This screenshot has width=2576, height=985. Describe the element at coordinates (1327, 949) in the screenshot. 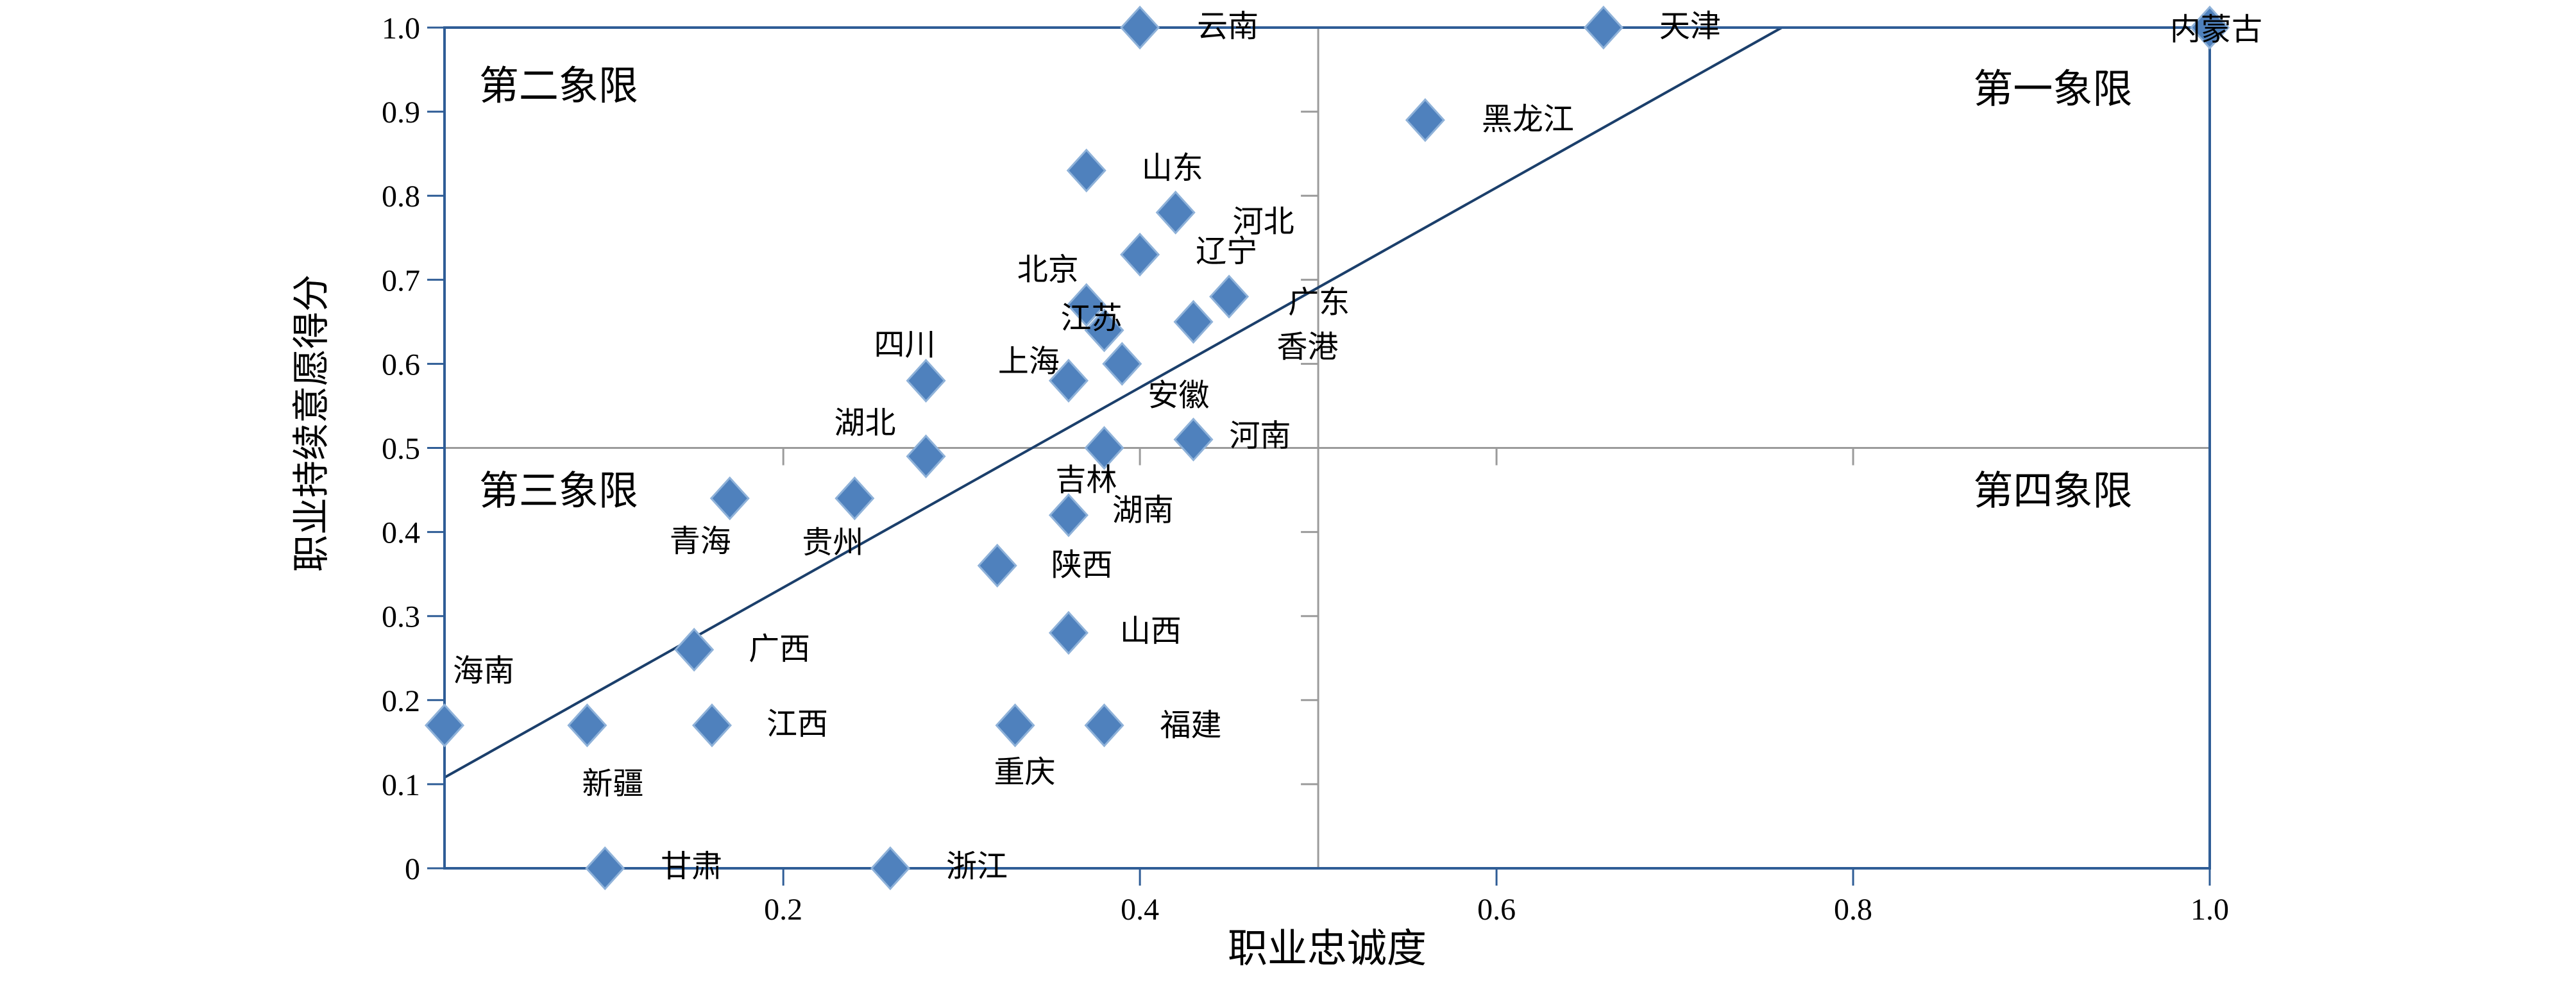

I see `x-axis-title: 职业忠诚度` at that location.